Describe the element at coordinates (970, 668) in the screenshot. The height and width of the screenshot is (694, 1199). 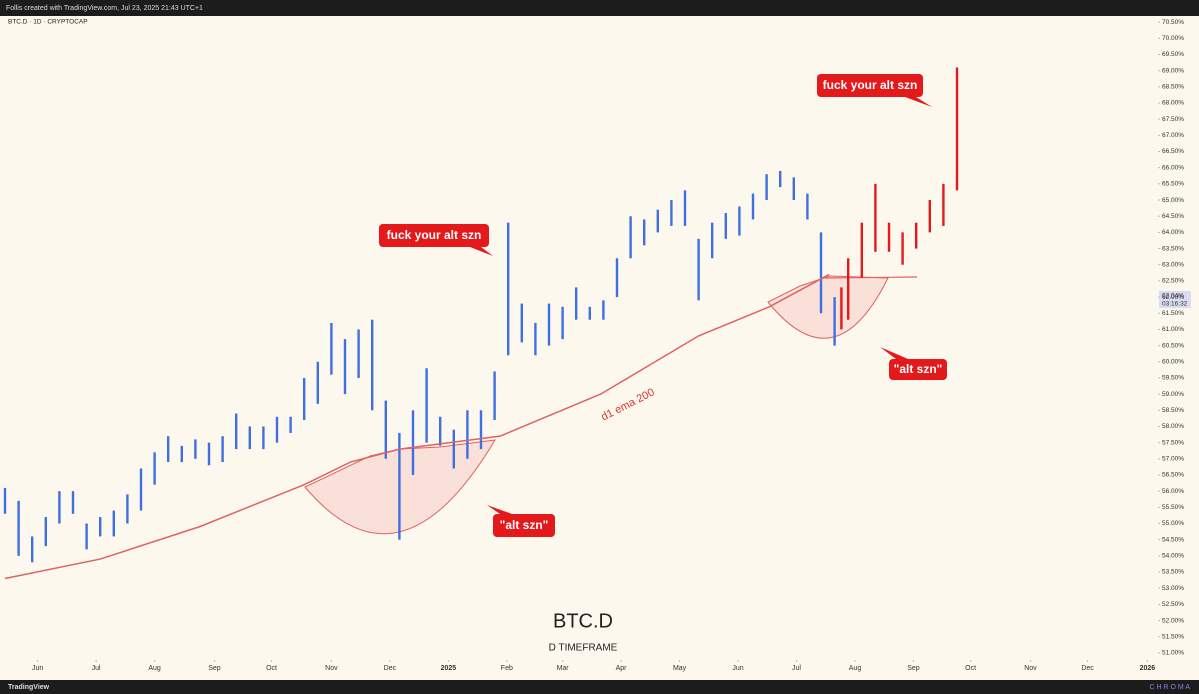
I see `x-tick-label: Oct` at that location.